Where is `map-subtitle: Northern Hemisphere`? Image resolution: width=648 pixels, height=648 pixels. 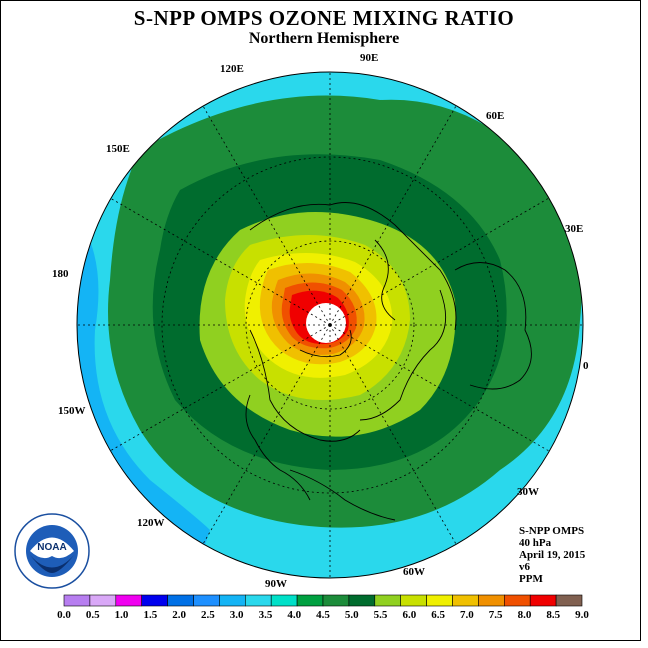 map-subtitle: Northern Hemisphere is located at coordinates (324, 38).